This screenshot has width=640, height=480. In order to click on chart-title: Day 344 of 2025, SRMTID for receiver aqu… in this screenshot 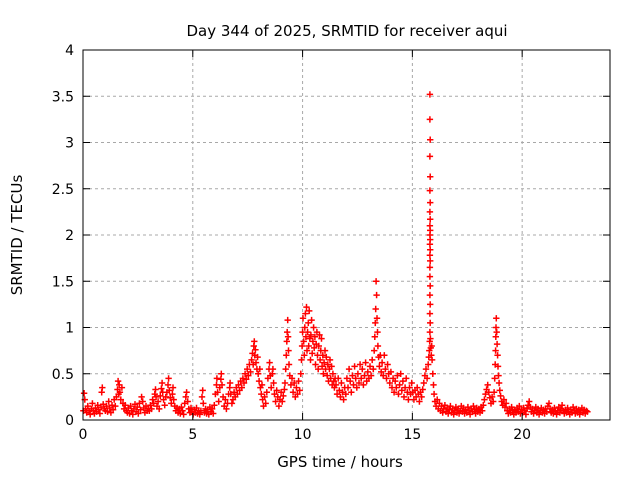, I will do `click(346, 31)`.